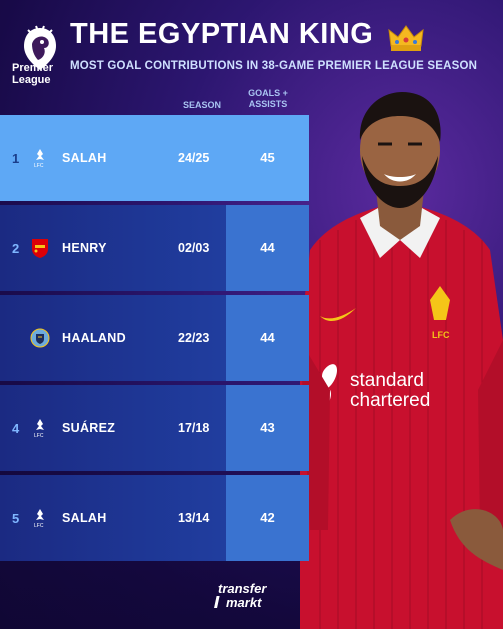 The height and width of the screenshot is (629, 503). I want to click on premier-league-lion-icon, so click(40, 47).